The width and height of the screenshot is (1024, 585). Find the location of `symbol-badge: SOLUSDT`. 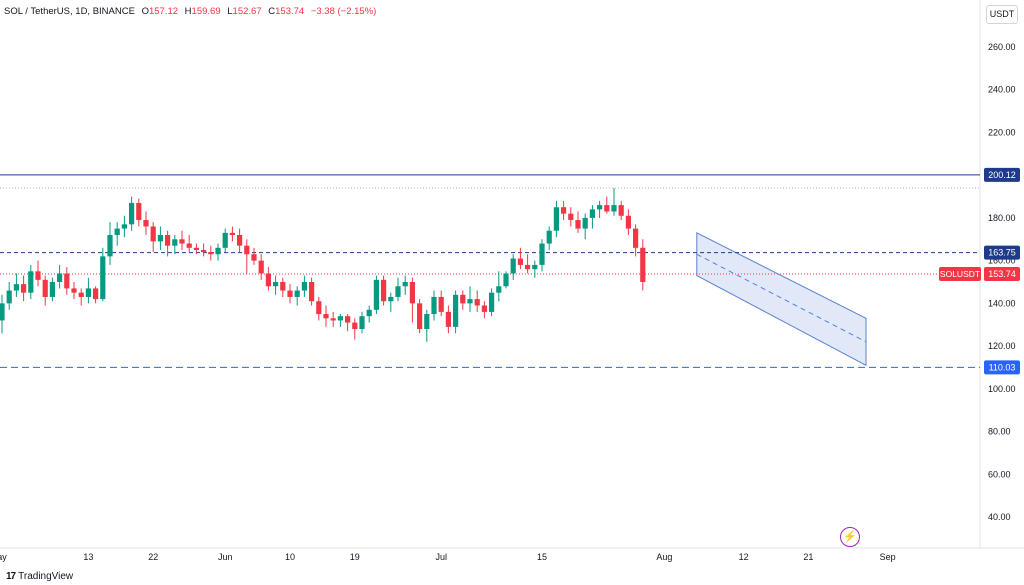

symbol-badge: SOLUSDT is located at coordinates (960, 274).